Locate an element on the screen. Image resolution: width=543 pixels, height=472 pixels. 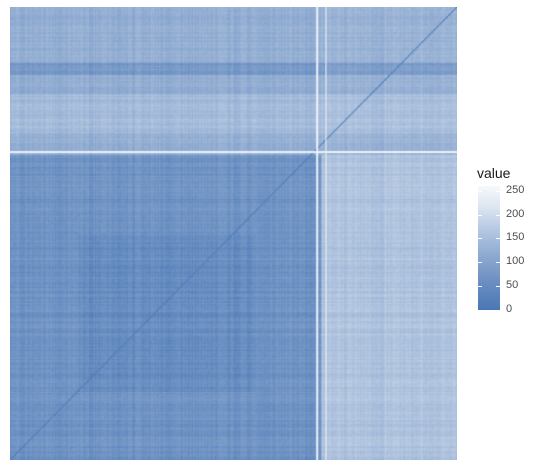
legend-tick-label: 50 is located at coordinates (512, 285).